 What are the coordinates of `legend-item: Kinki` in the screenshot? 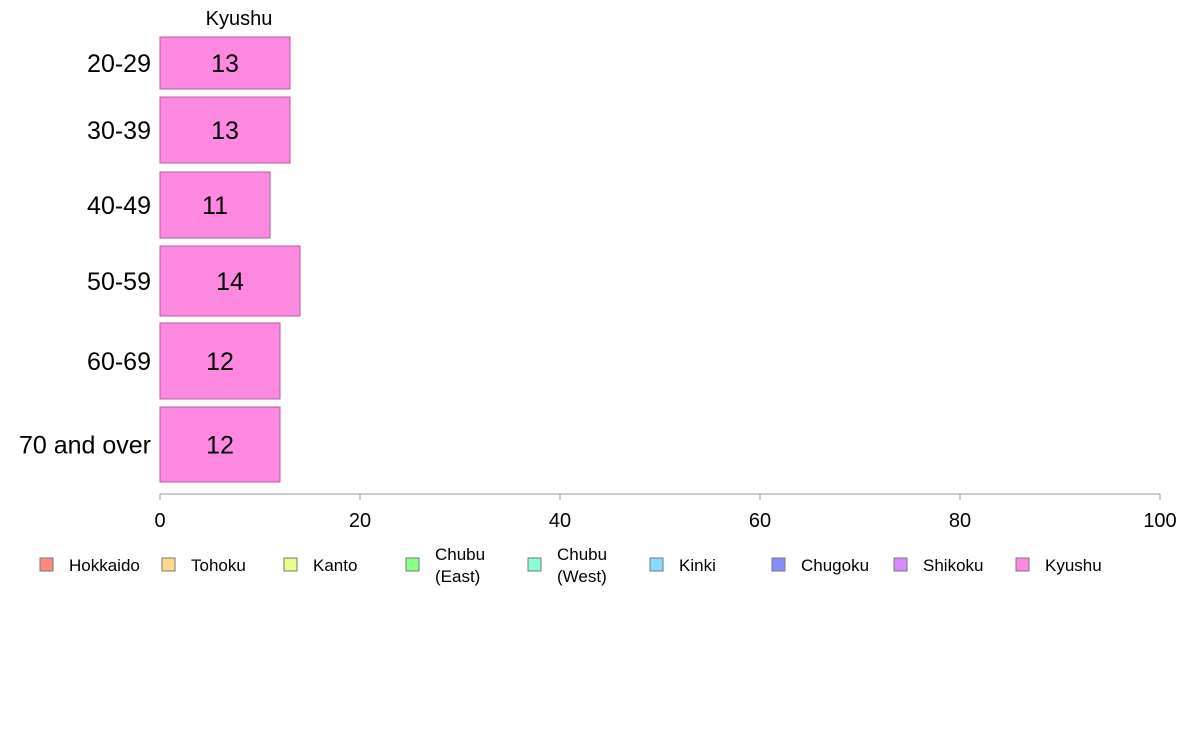 It's located at (682, 565).